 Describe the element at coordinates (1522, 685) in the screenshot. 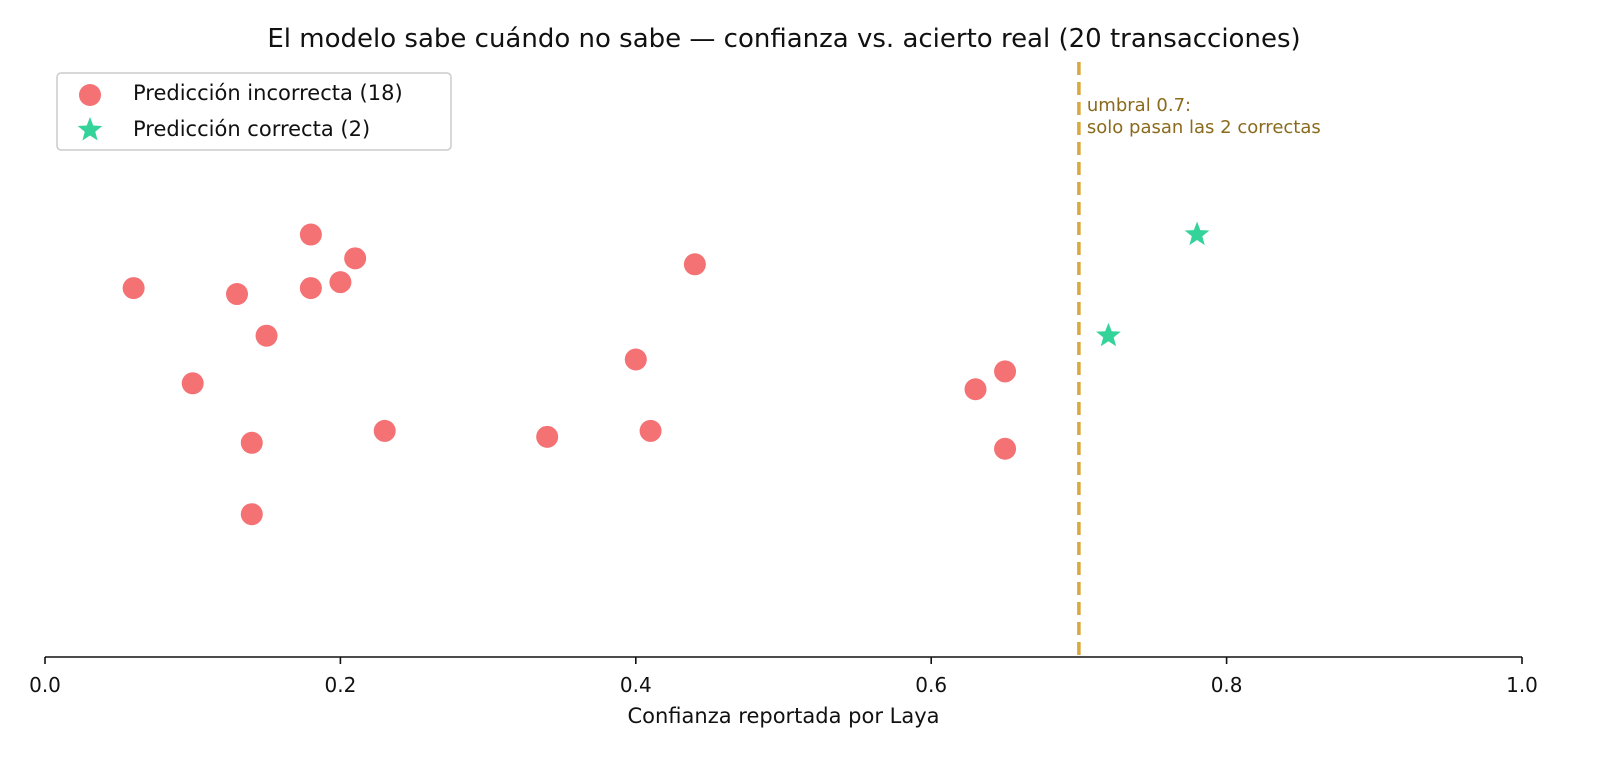

I see `x-tick-label: 1.0` at that location.